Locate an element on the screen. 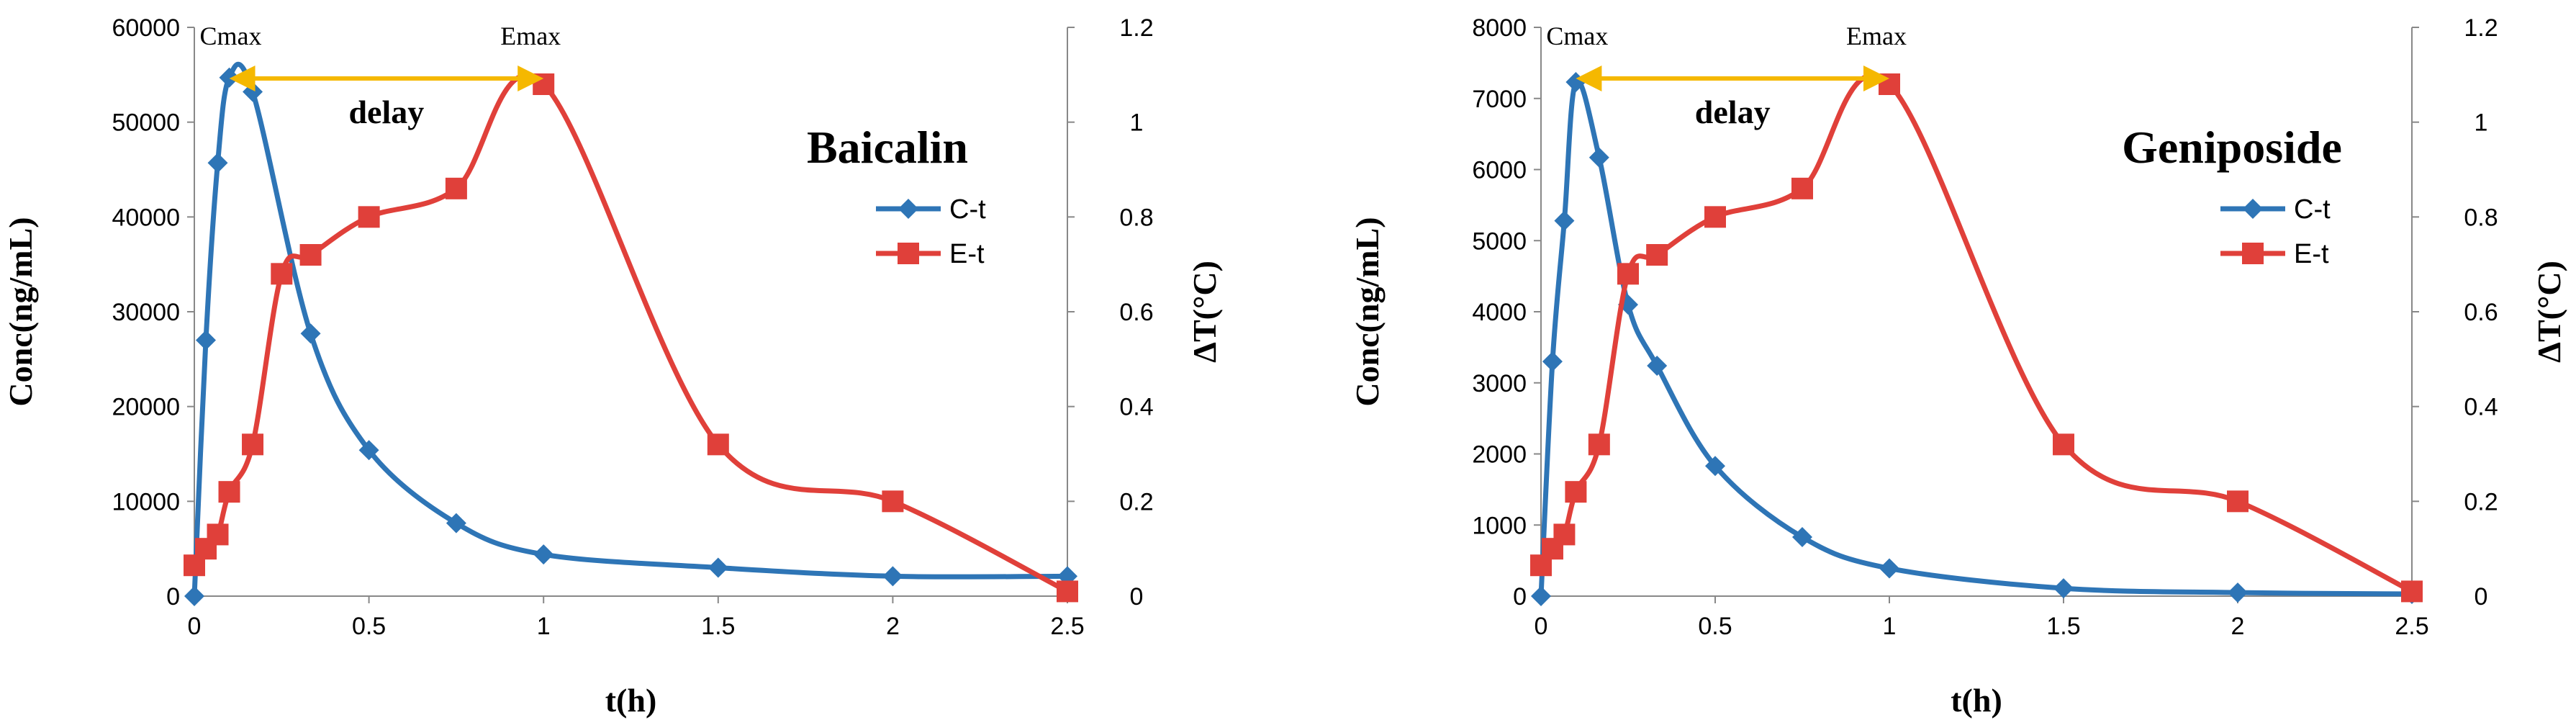 The image size is (2576, 725). y-tick-label-left: 4000 is located at coordinates (1499, 312).